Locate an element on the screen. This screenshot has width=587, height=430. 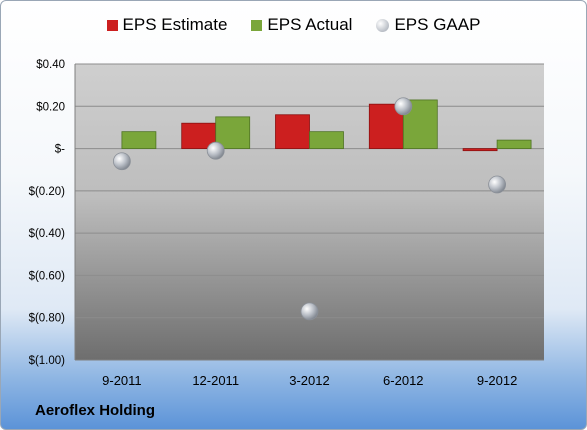
legend-label-gaap: EPS GAAP is located at coordinates (437, 24).